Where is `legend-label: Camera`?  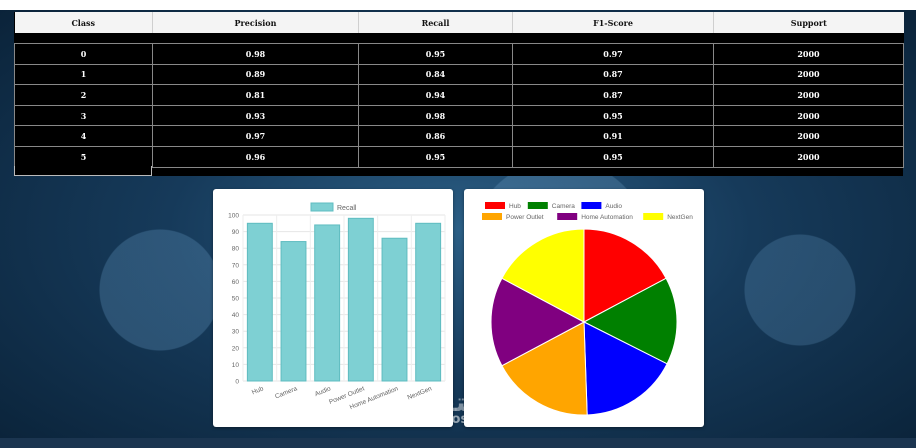
legend-label: Camera is located at coordinates (564, 206).